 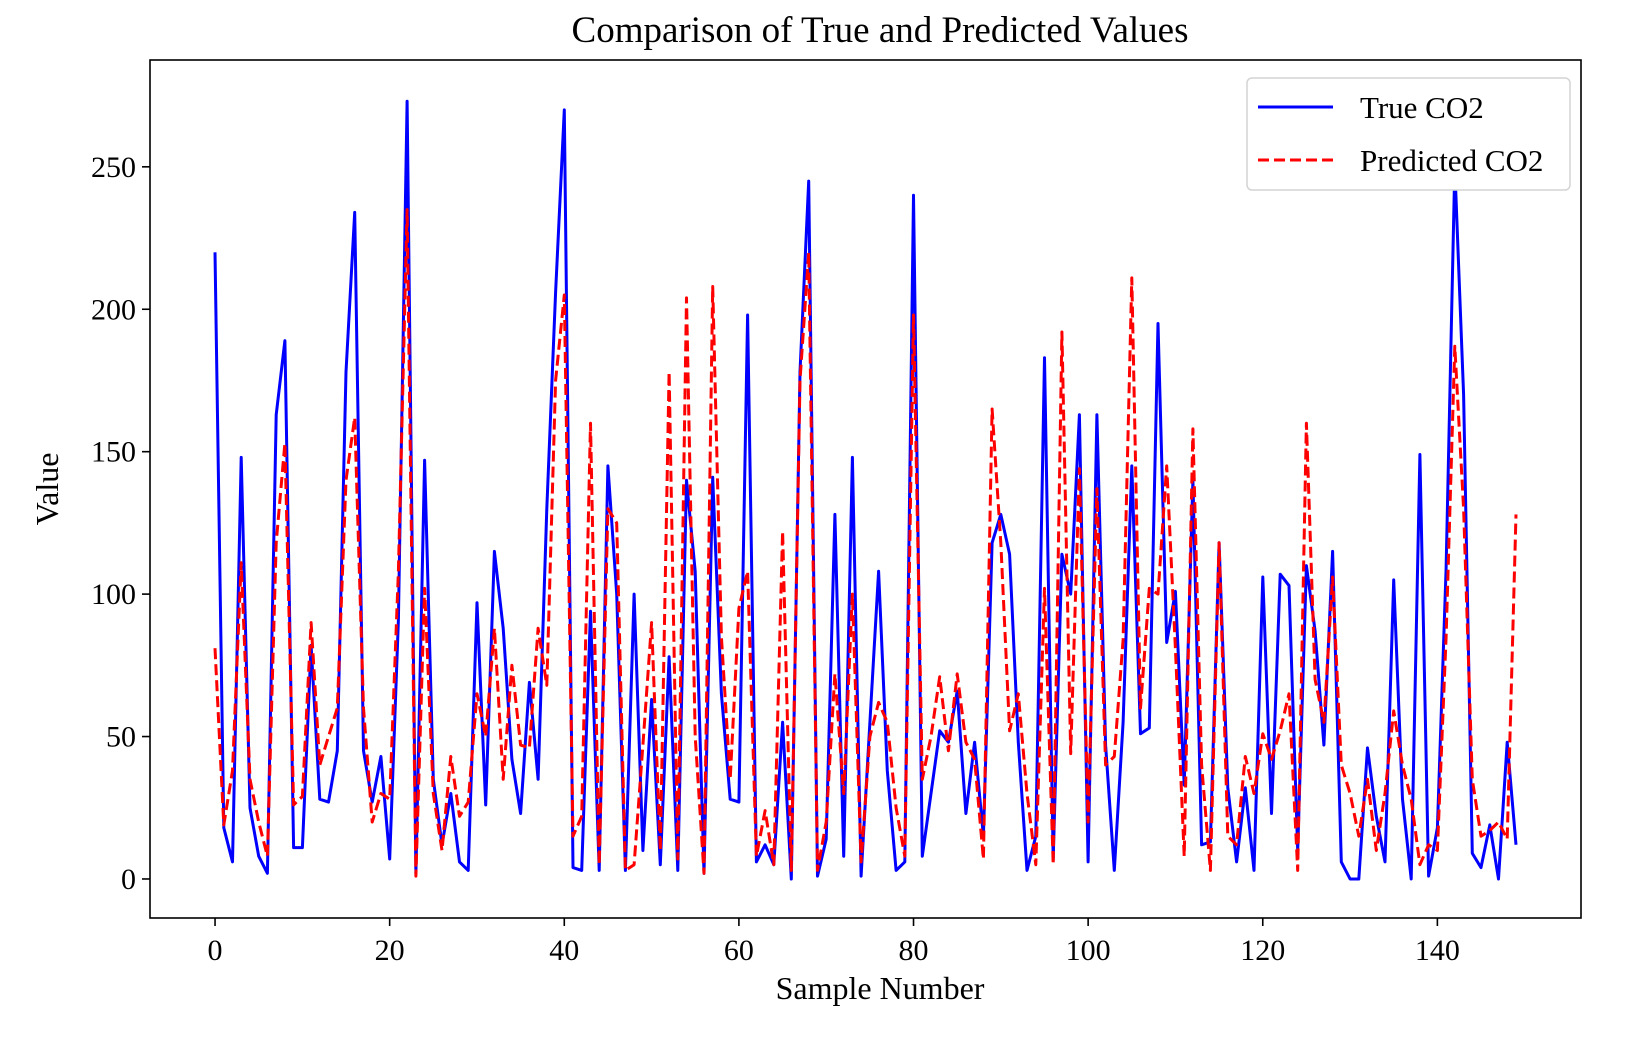 What do you see at coordinates (113, 167) in the screenshot?
I see `y-tick-label: 250` at bounding box center [113, 167].